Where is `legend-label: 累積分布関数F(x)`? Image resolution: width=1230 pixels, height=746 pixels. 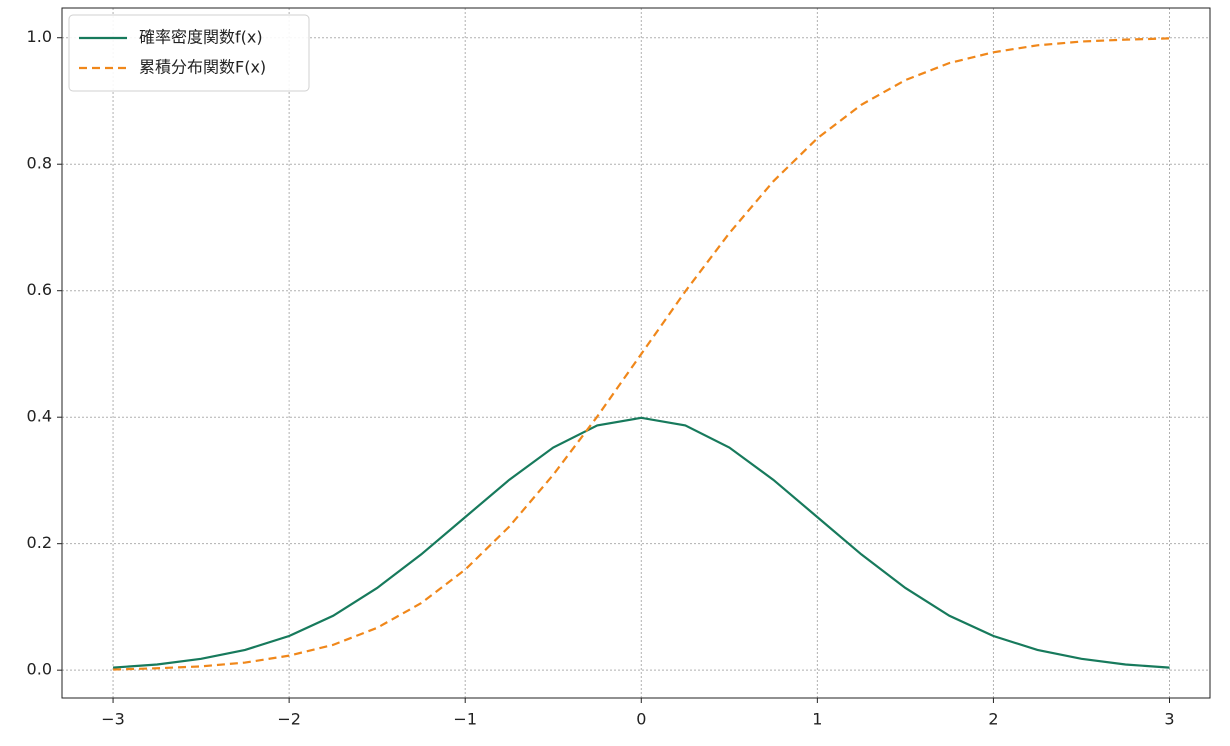 legend-label: 累積分布関数F(x) is located at coordinates (202, 67).